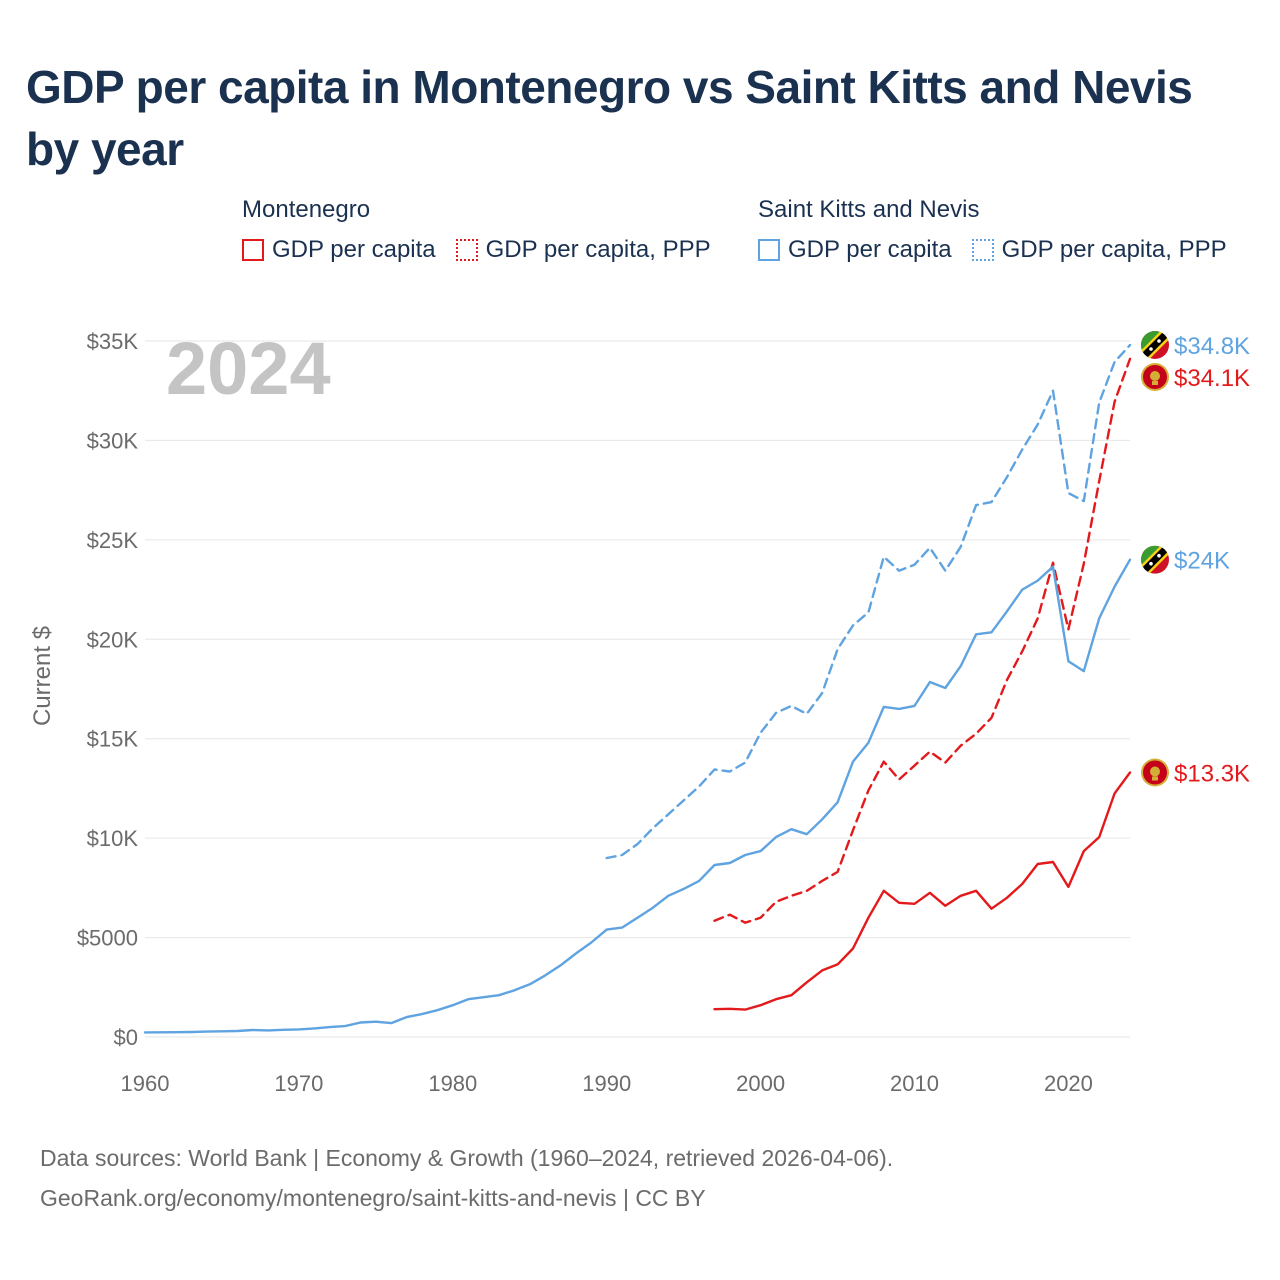 Image resolution: width=1280 pixels, height=1280 pixels. What do you see at coordinates (922, 891) in the screenshot?
I see `series-line-montenegro-solid` at bounding box center [922, 891].